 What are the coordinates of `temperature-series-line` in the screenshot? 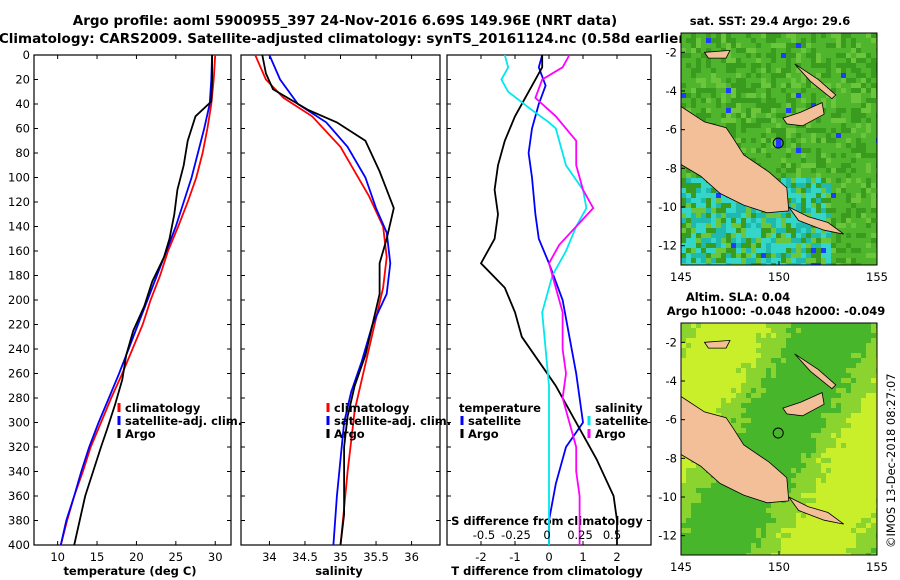 It's located at (138, 300).